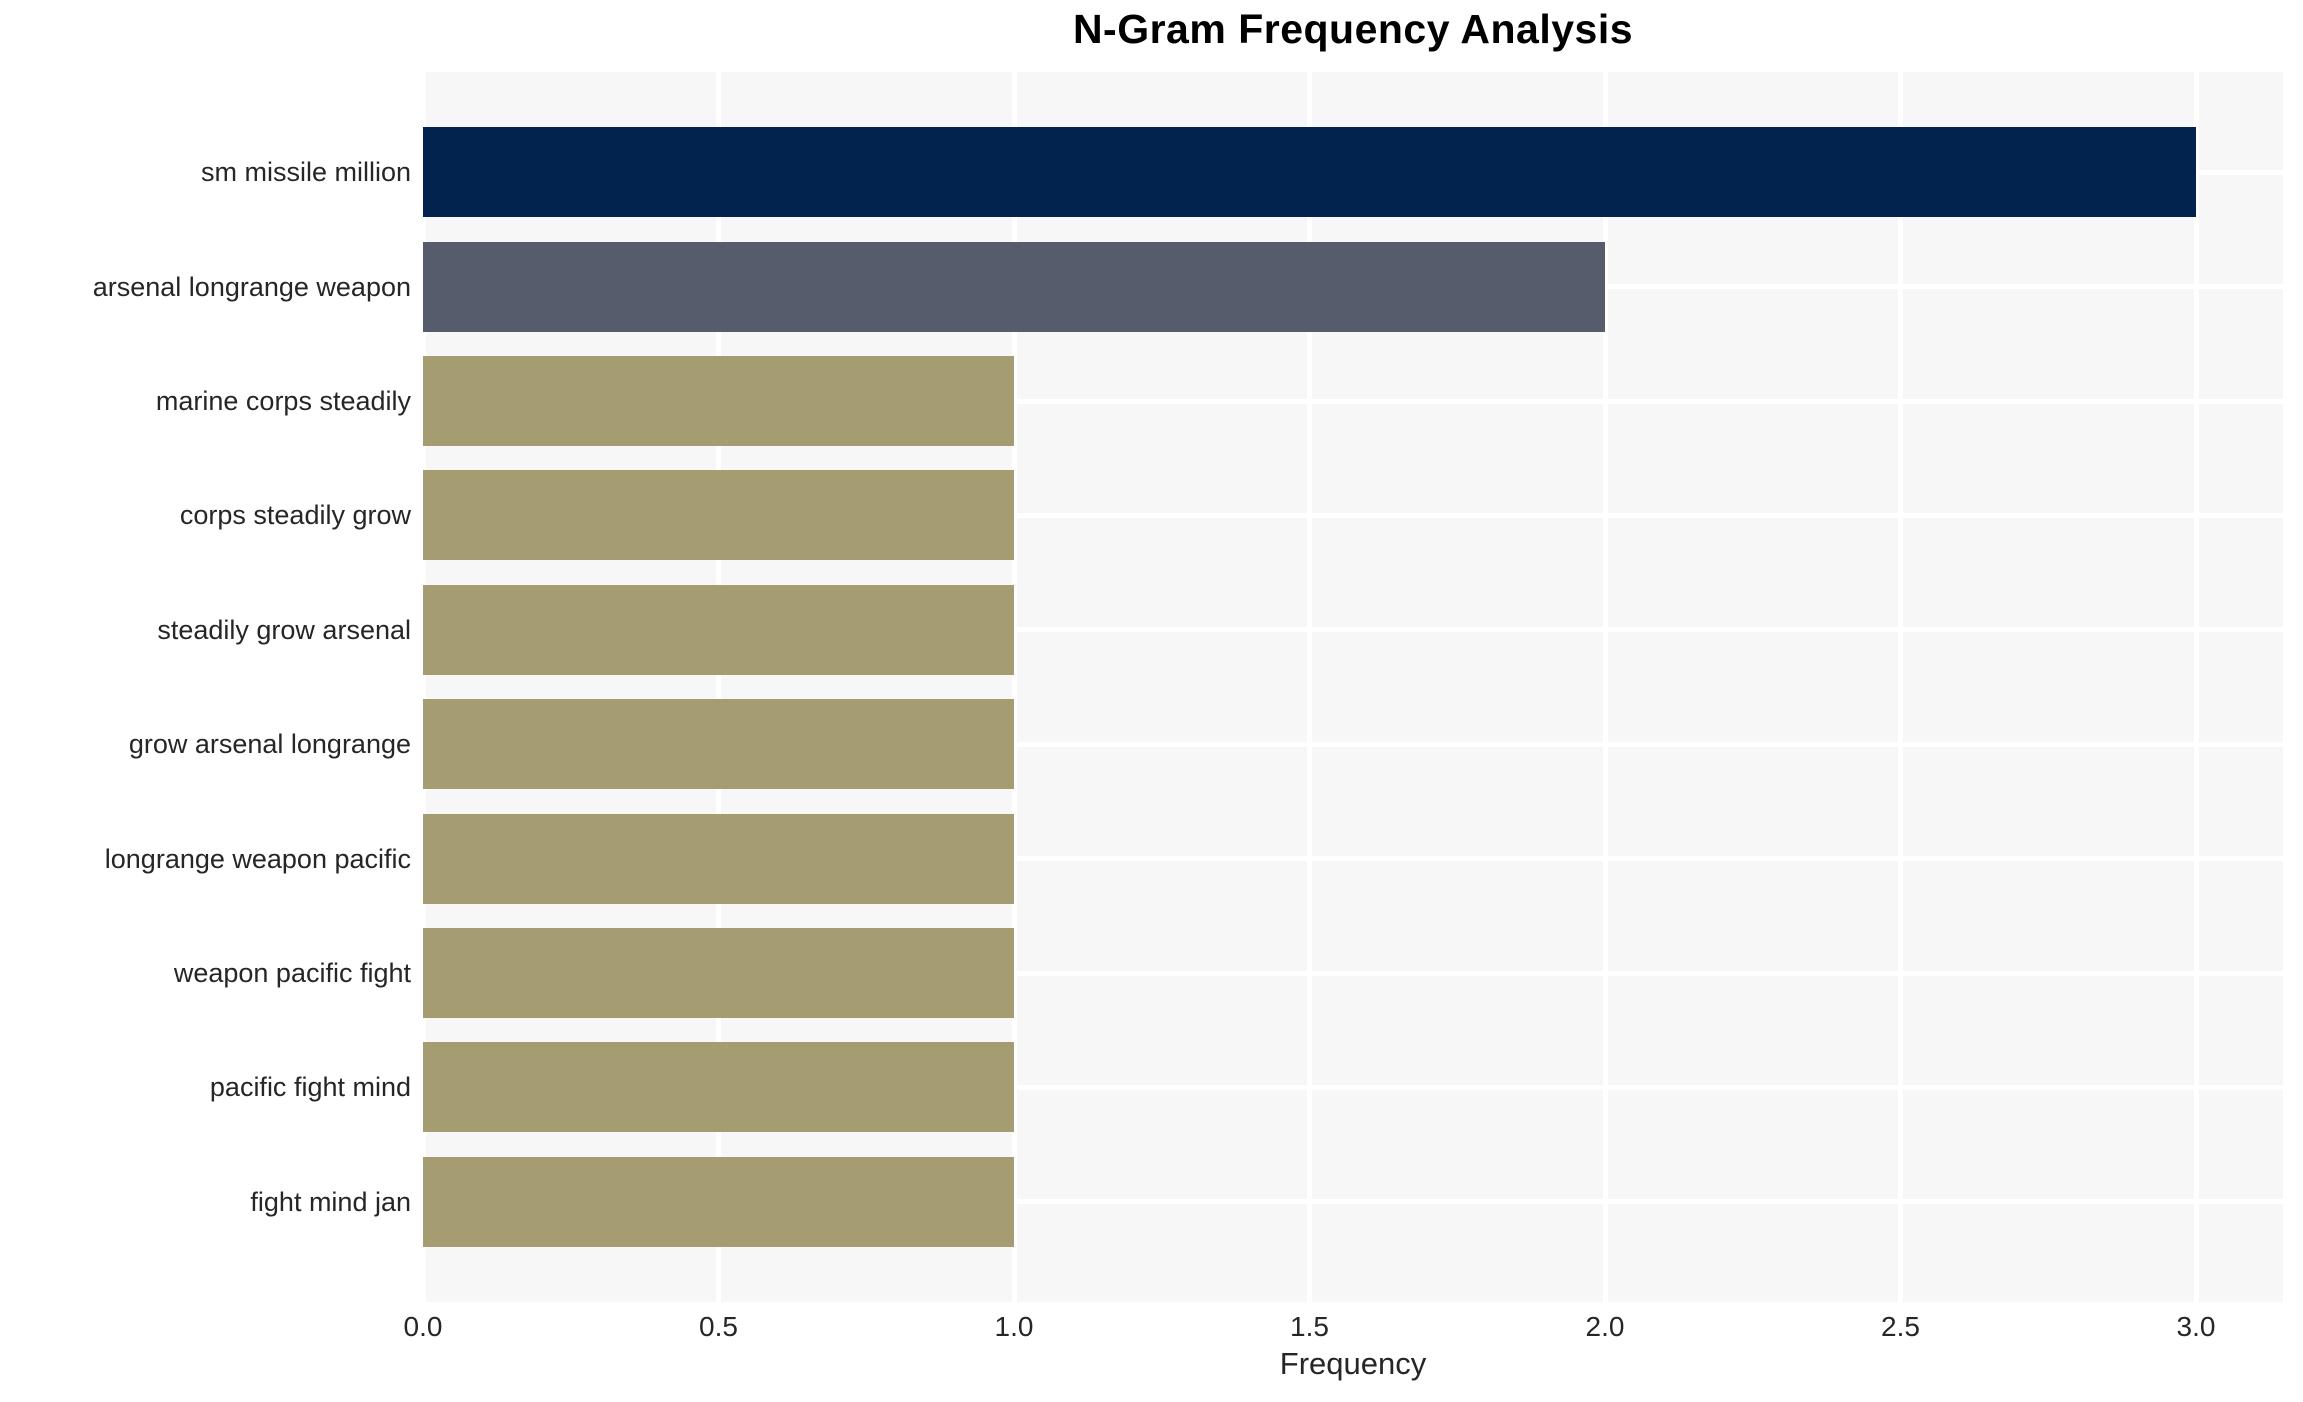 The image size is (2303, 1402). What do you see at coordinates (310, 1087) in the screenshot?
I see `y-tick-label: pacific fight mind` at bounding box center [310, 1087].